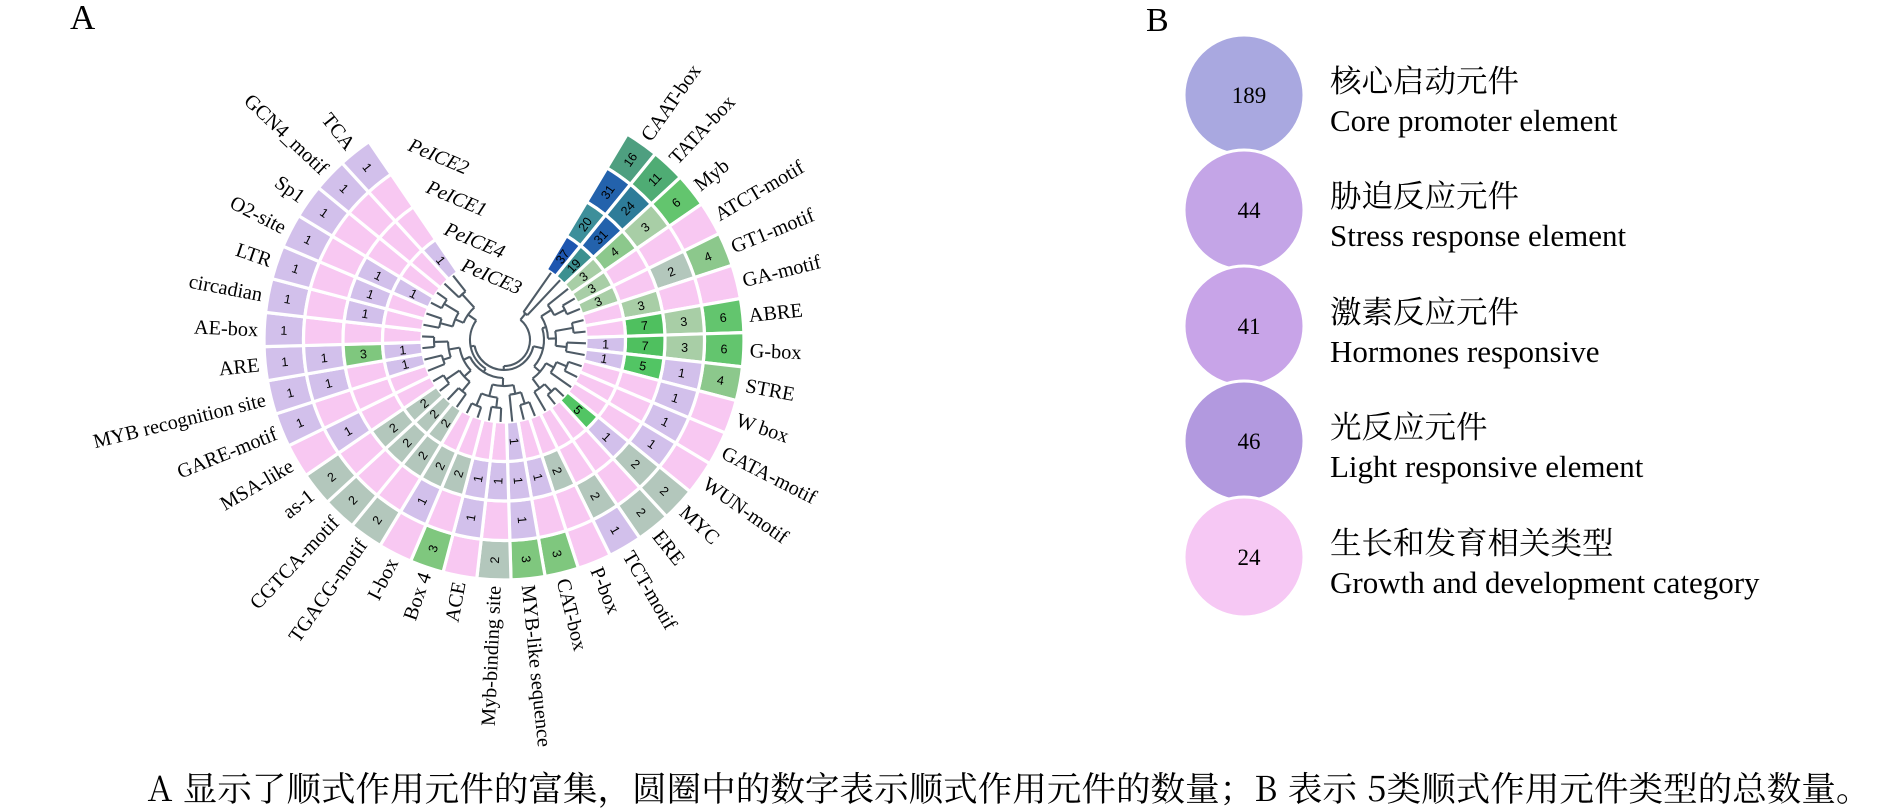 Image resolution: width=1890 pixels, height=808 pixels. I want to click on svg-text: 46, so click(1249, 441).